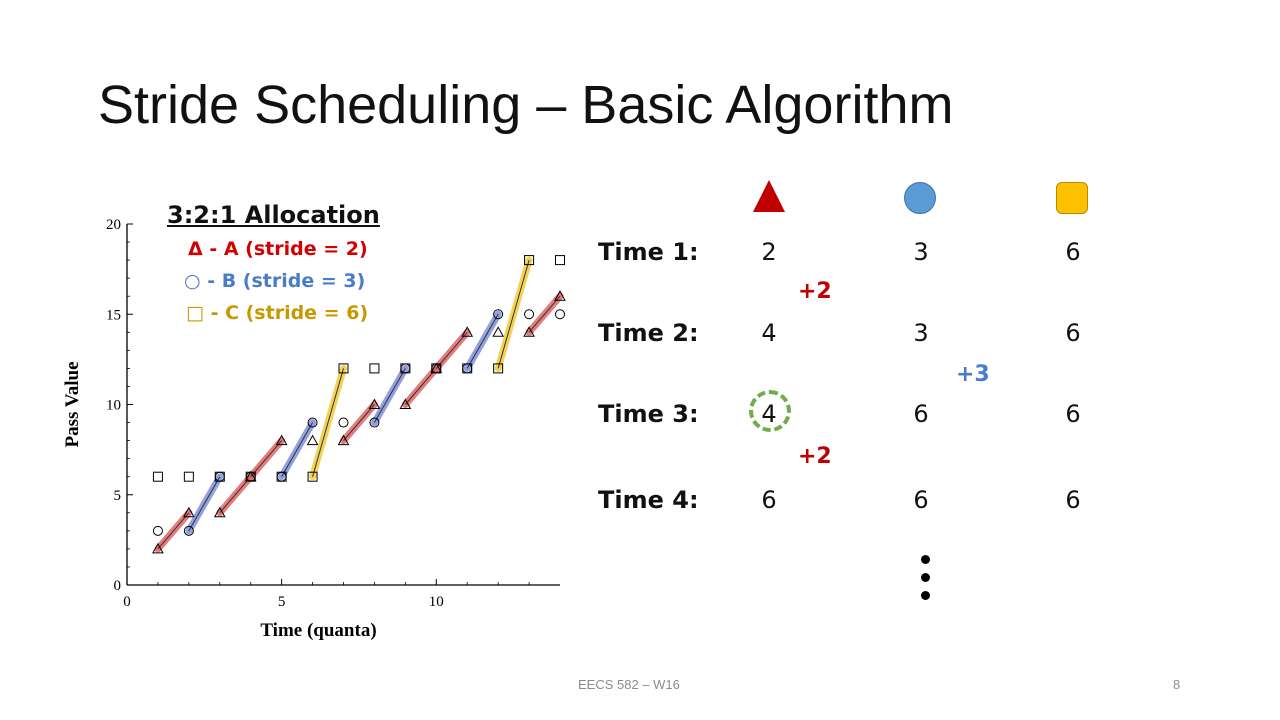  Describe the element at coordinates (973, 374) in the screenshot. I see `increment-b-1: +3` at that location.